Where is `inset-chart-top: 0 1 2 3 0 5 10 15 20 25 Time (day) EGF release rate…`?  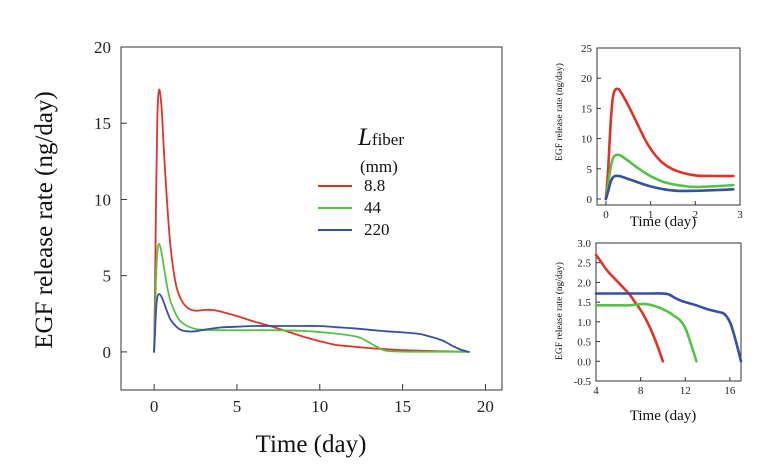 inset-chart-top: 0 1 2 3 0 5 10 15 20 25 Time (day) EGF release rate… is located at coordinates (648, 136).